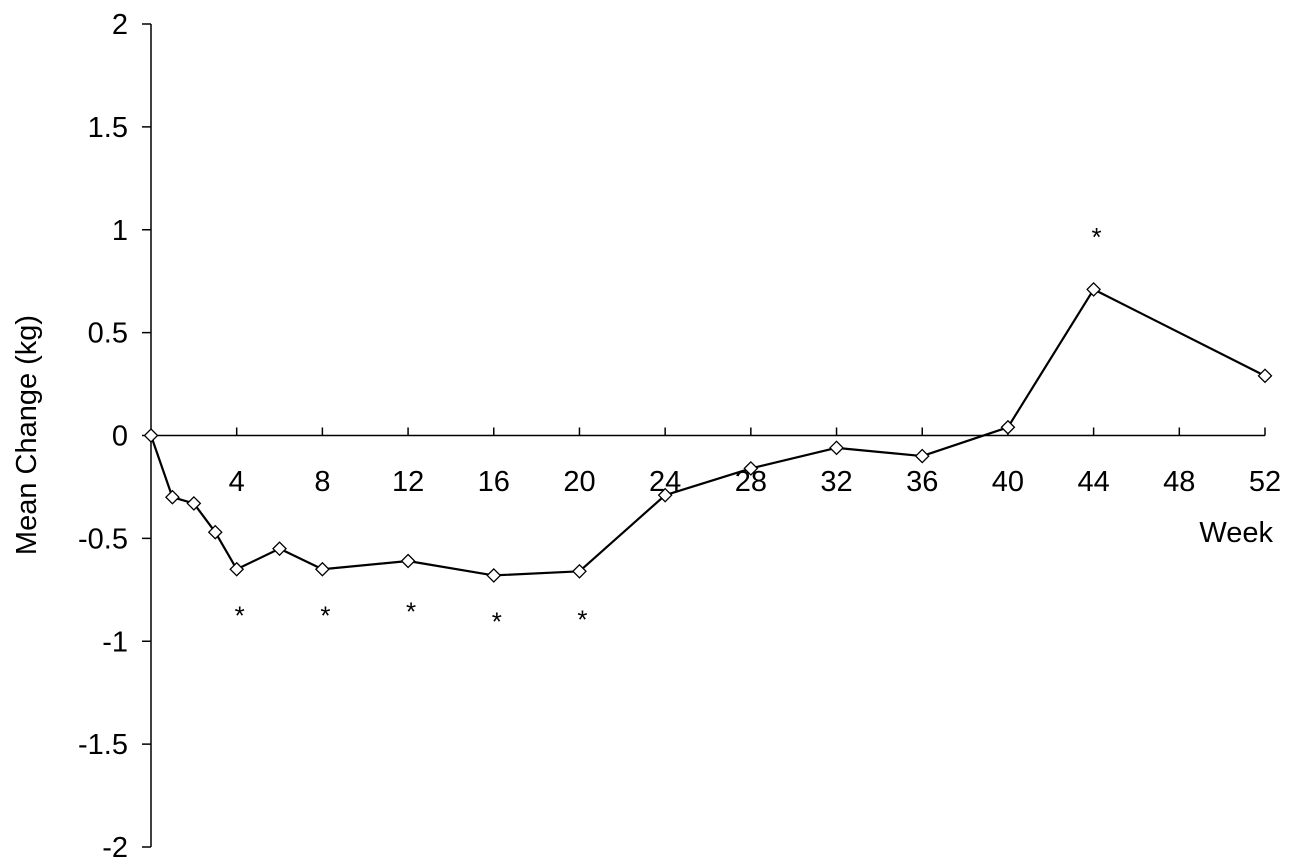  What do you see at coordinates (115, 642) in the screenshot?
I see `y-tick-label: -1` at bounding box center [115, 642].